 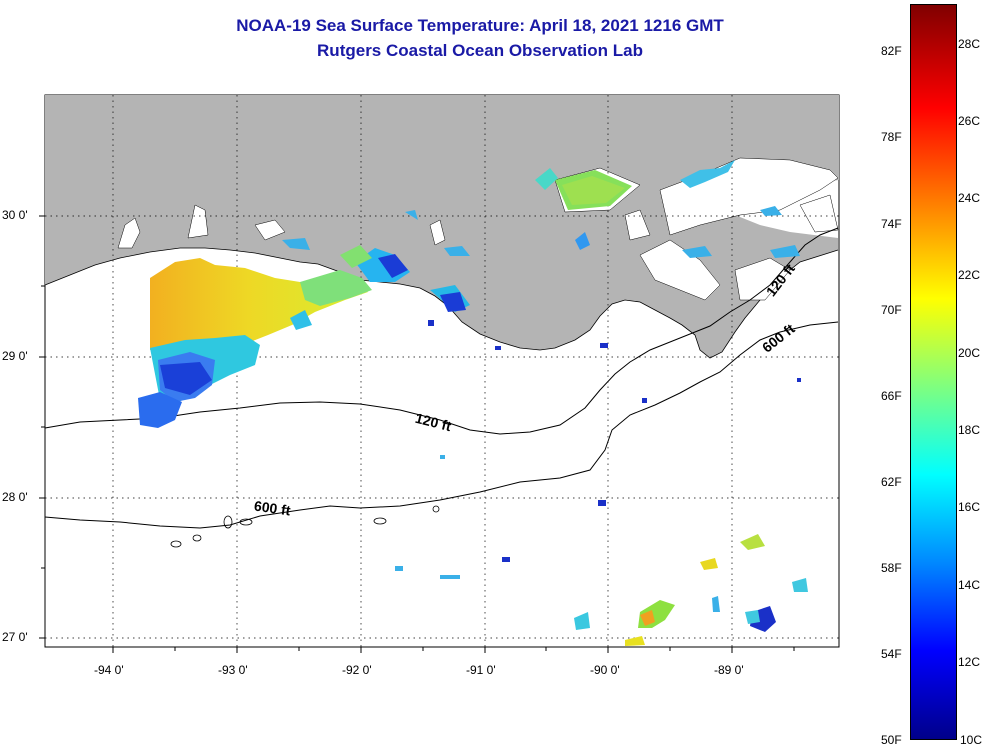 What do you see at coordinates (441, 303) in the screenshot?
I see `coastline` at bounding box center [441, 303].